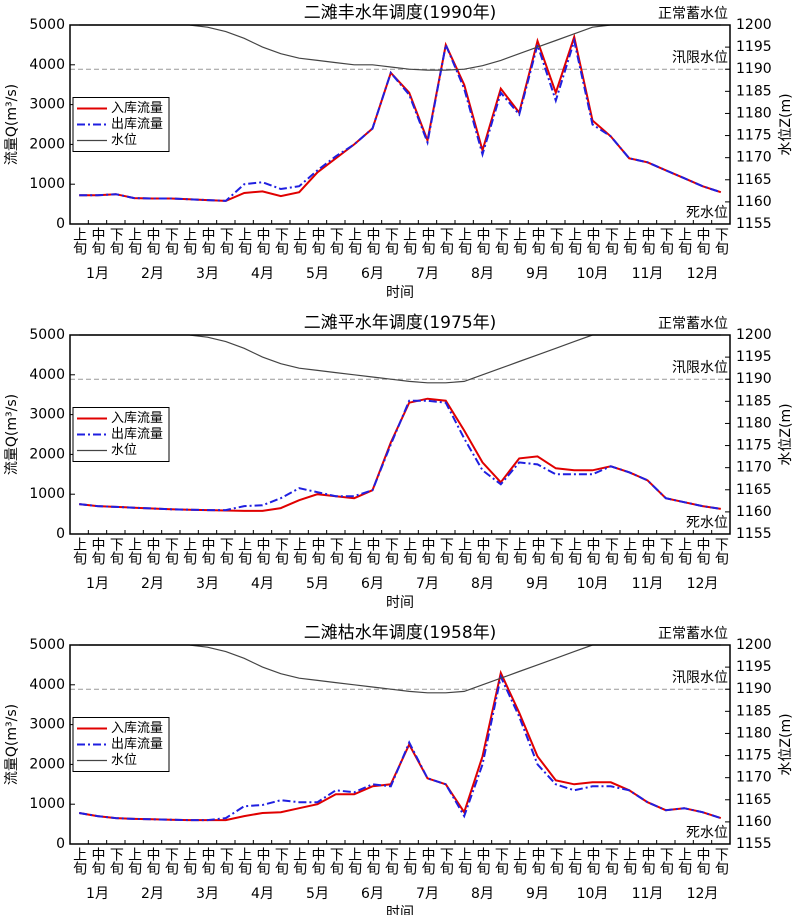 This screenshot has height=915, width=797. Describe the element at coordinates (47, 184) in the screenshot. I see `y-tick-label: 1000` at that location.